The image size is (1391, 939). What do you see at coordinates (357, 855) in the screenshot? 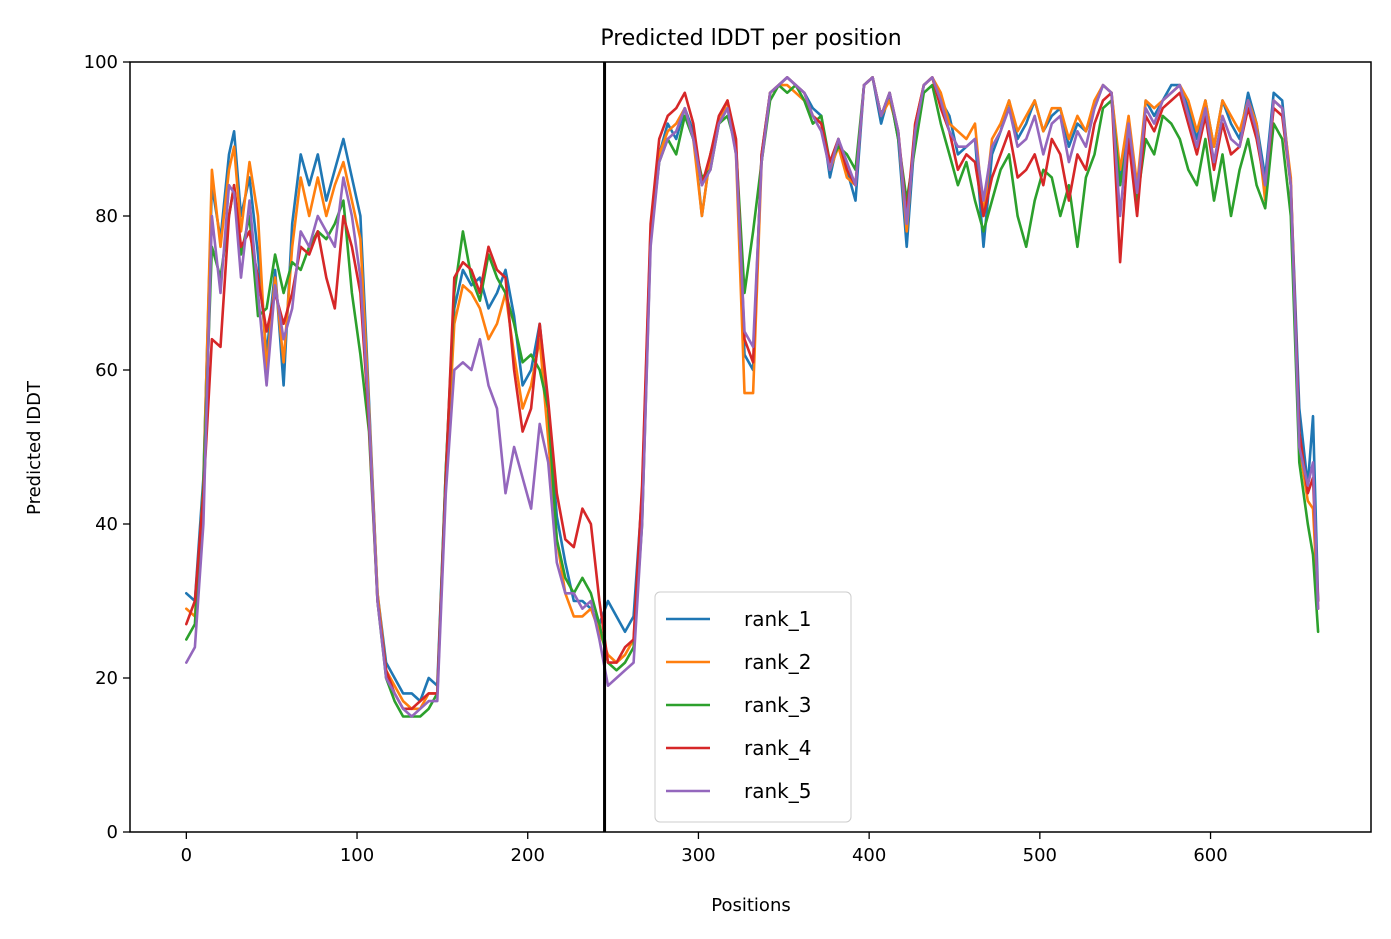
I see `x-tick-label: 100` at bounding box center [357, 855].